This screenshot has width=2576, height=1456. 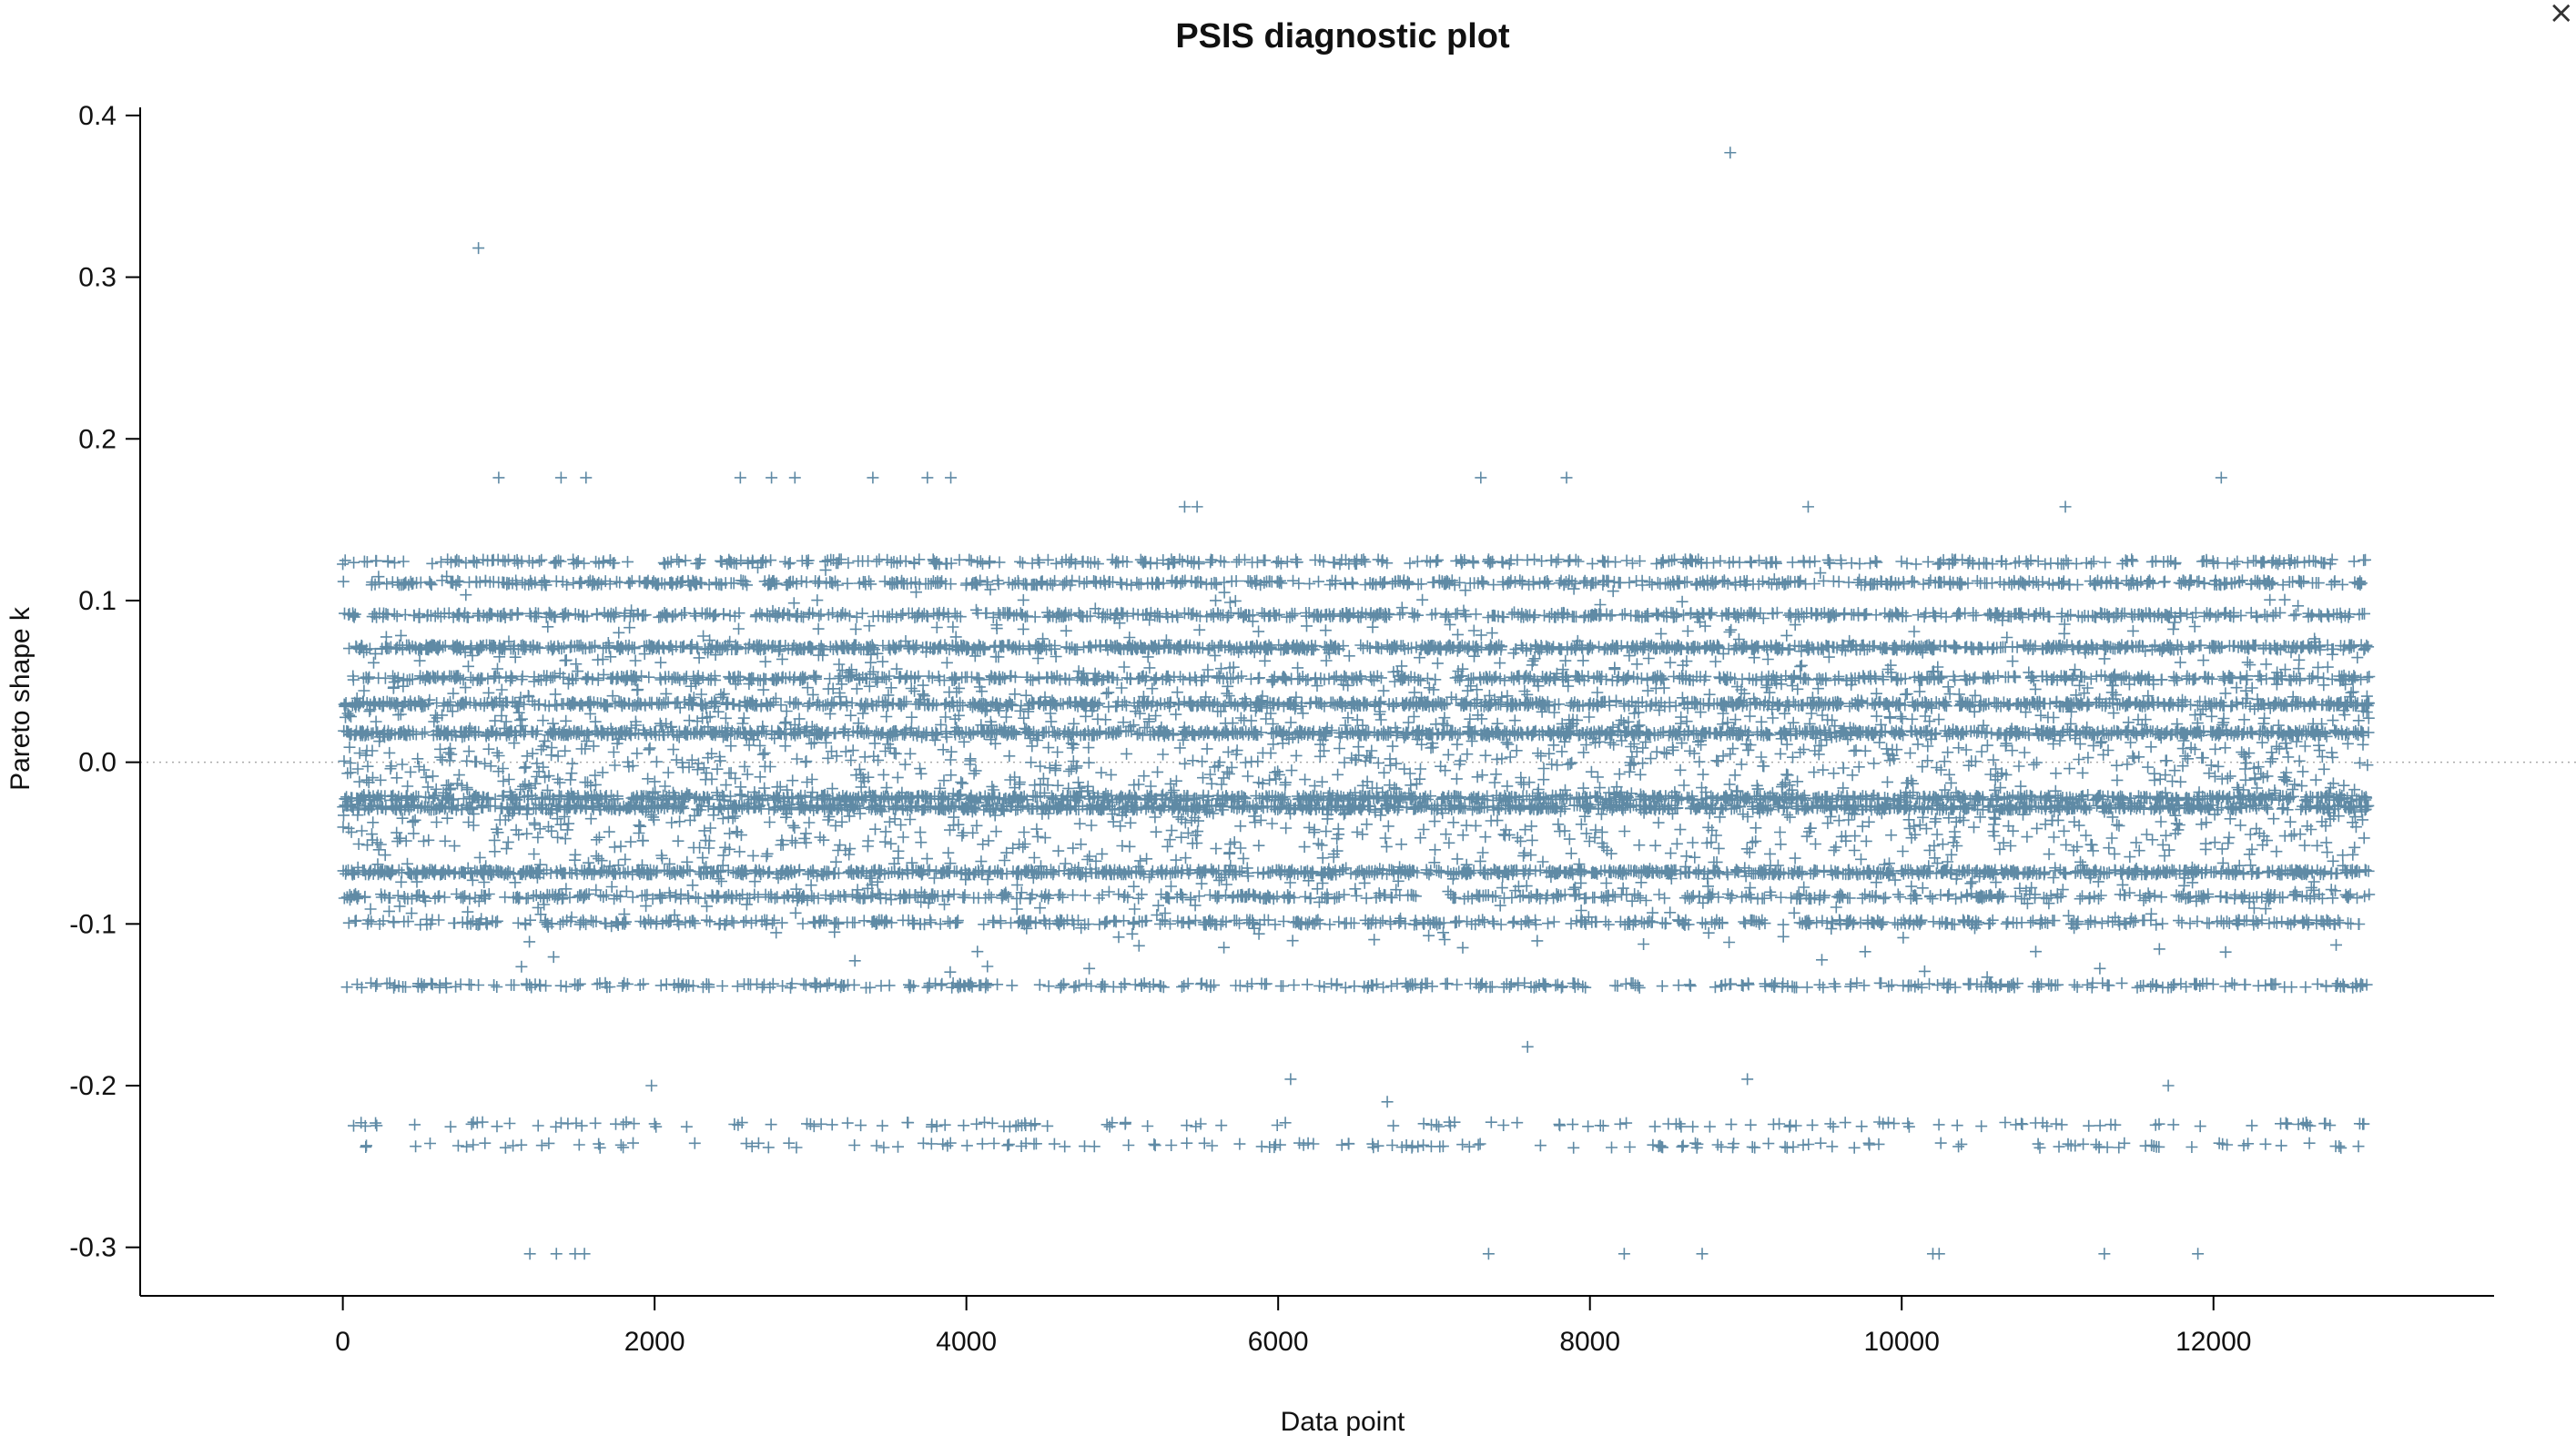 What do you see at coordinates (1343, 1422) in the screenshot?
I see `x-axis-label: Data point` at bounding box center [1343, 1422].